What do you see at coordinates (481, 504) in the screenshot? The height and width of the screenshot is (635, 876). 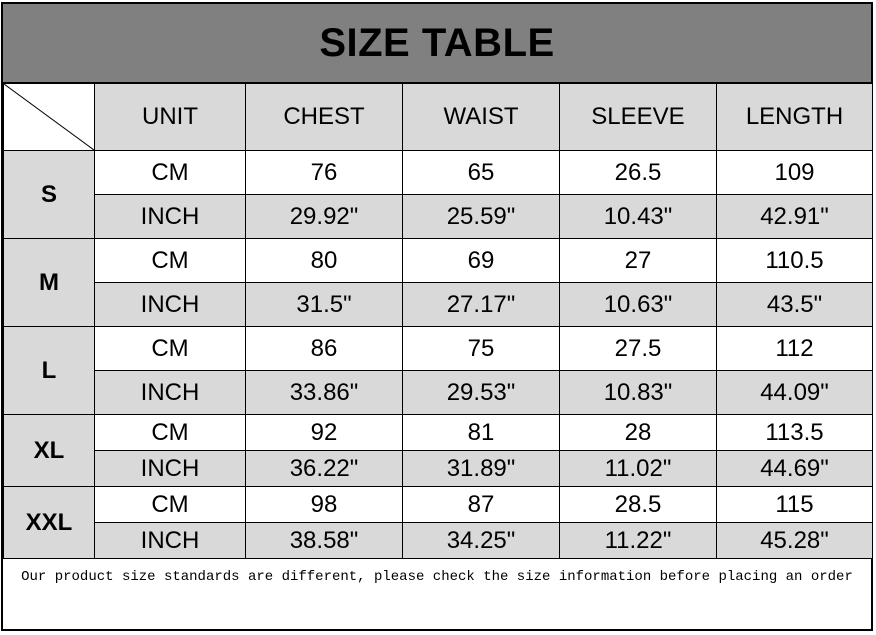 I see `measurement-cell: 87` at bounding box center [481, 504].